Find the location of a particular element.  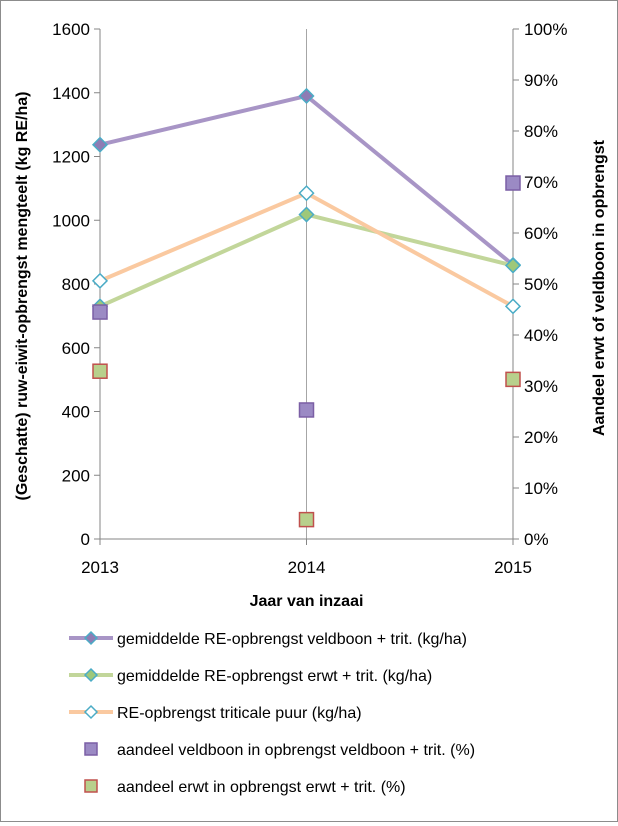

x-axis-title: Jaar van inzaai is located at coordinates (307, 601).